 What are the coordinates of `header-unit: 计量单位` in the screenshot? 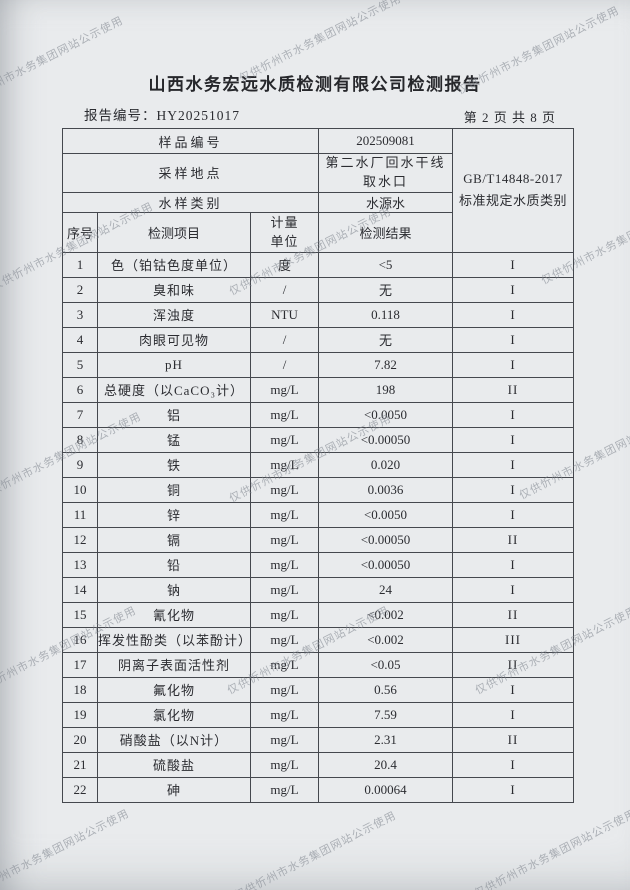 It's located at (284, 232).